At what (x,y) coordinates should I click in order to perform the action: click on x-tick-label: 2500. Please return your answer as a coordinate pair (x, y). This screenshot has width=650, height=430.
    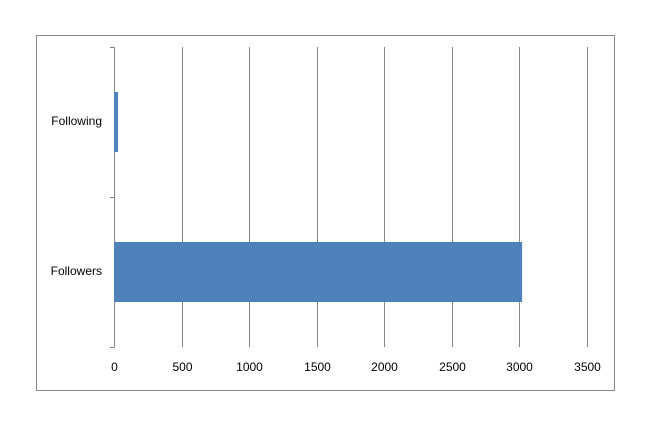
    Looking at the image, I should click on (452, 367).